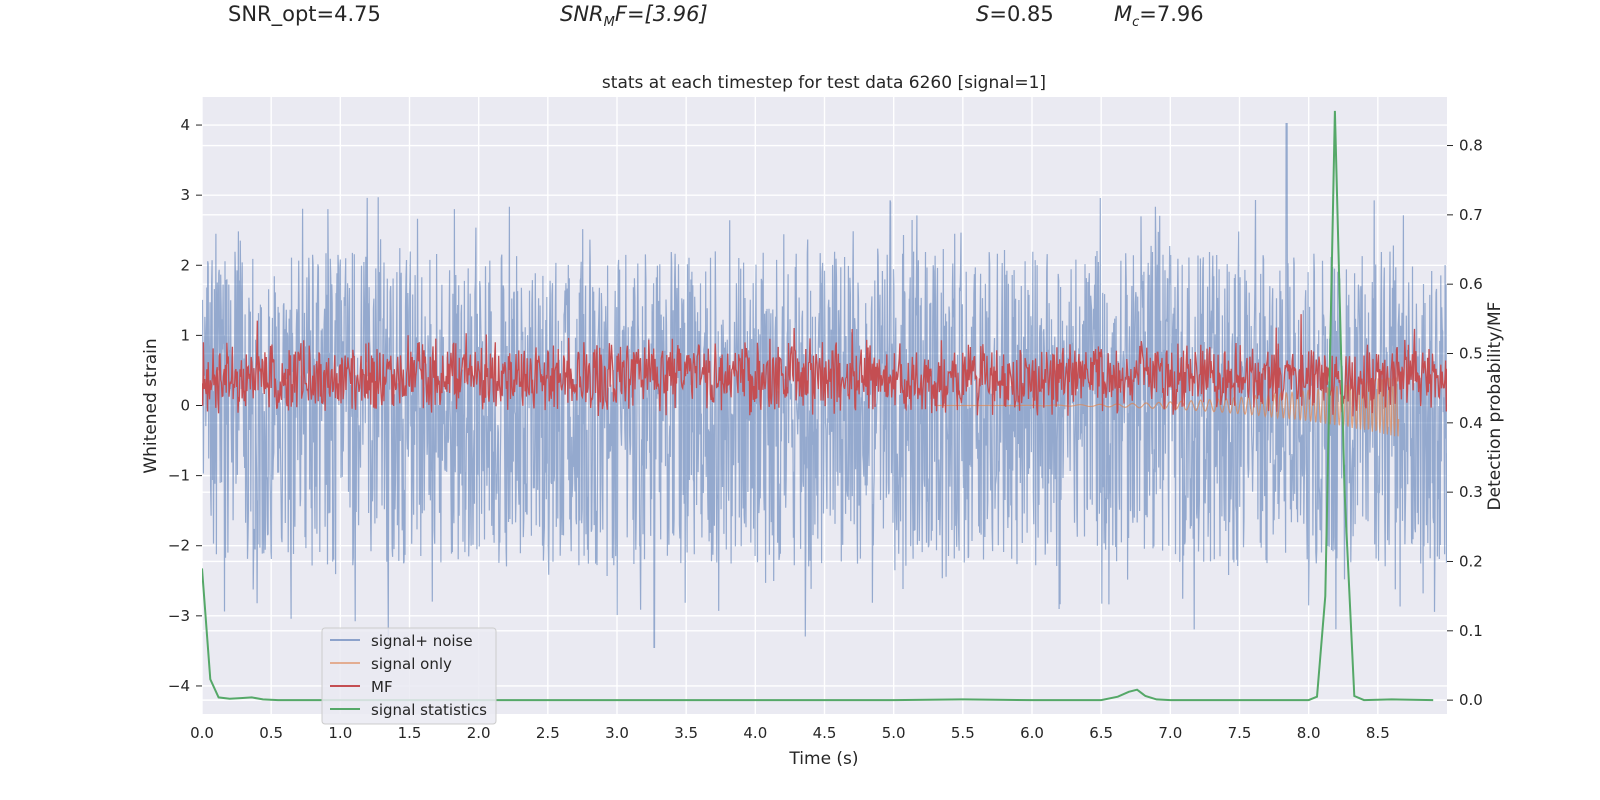 This screenshot has width=1600, height=800. I want to click on x-tick-label: 1.0, so click(340, 733).